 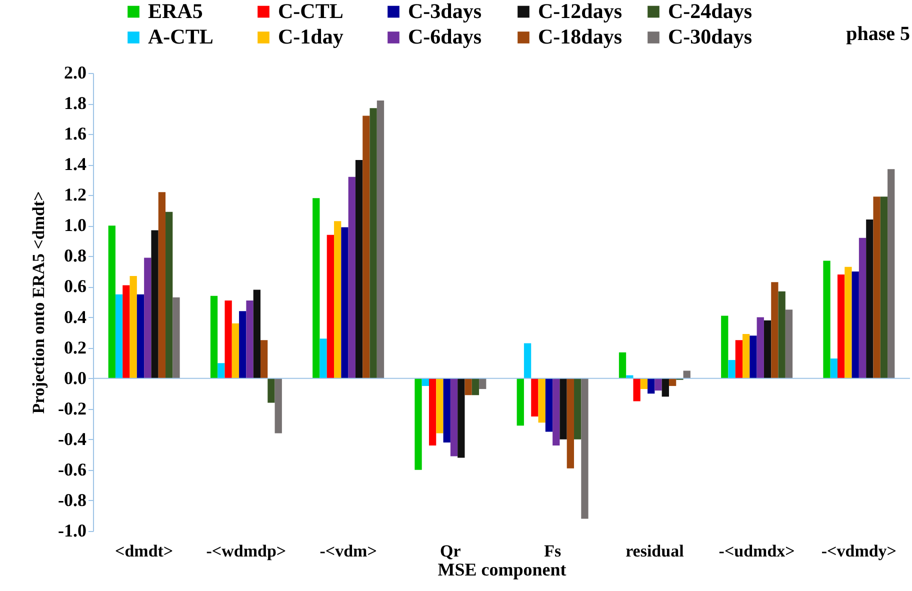 I want to click on legend-label: ERA5, so click(x=175, y=11).